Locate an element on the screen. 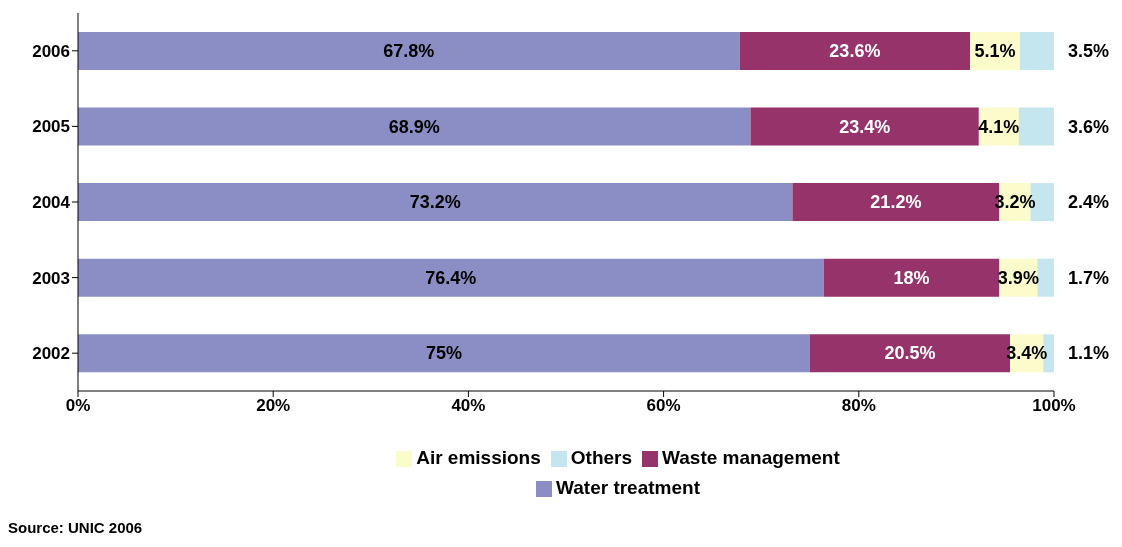  y-tick-label: 2003 is located at coordinates (51, 278).